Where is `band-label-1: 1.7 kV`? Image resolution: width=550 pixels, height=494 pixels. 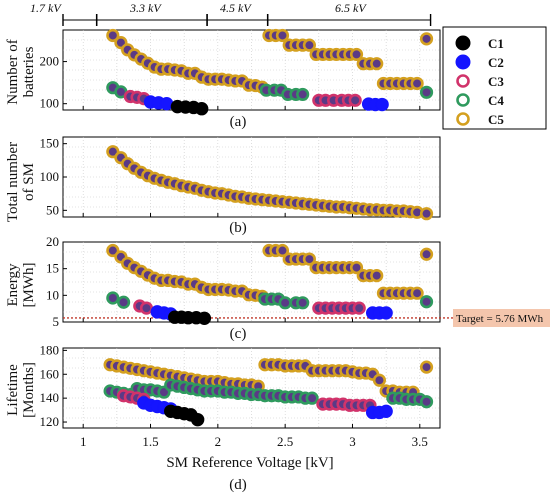
band-label-1: 1.7 kV is located at coordinates (46, 8).